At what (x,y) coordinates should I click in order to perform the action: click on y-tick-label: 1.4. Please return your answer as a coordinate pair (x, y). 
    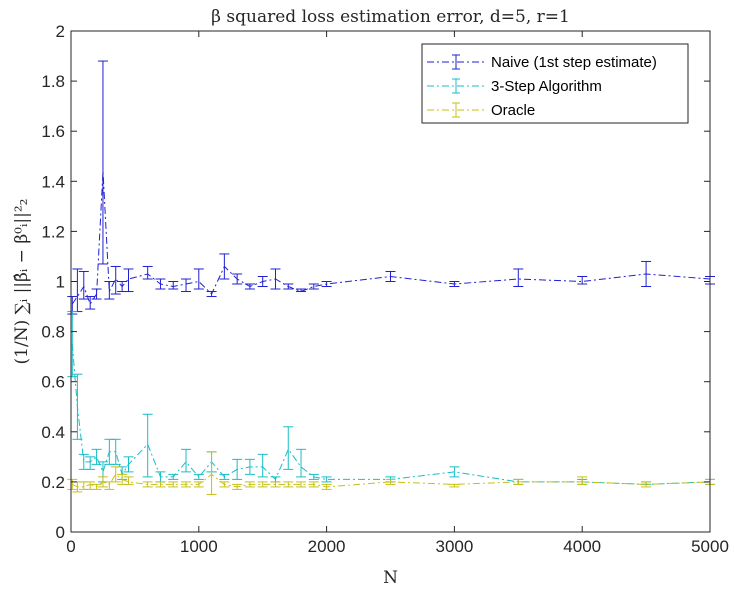
    Looking at the image, I should click on (53, 181).